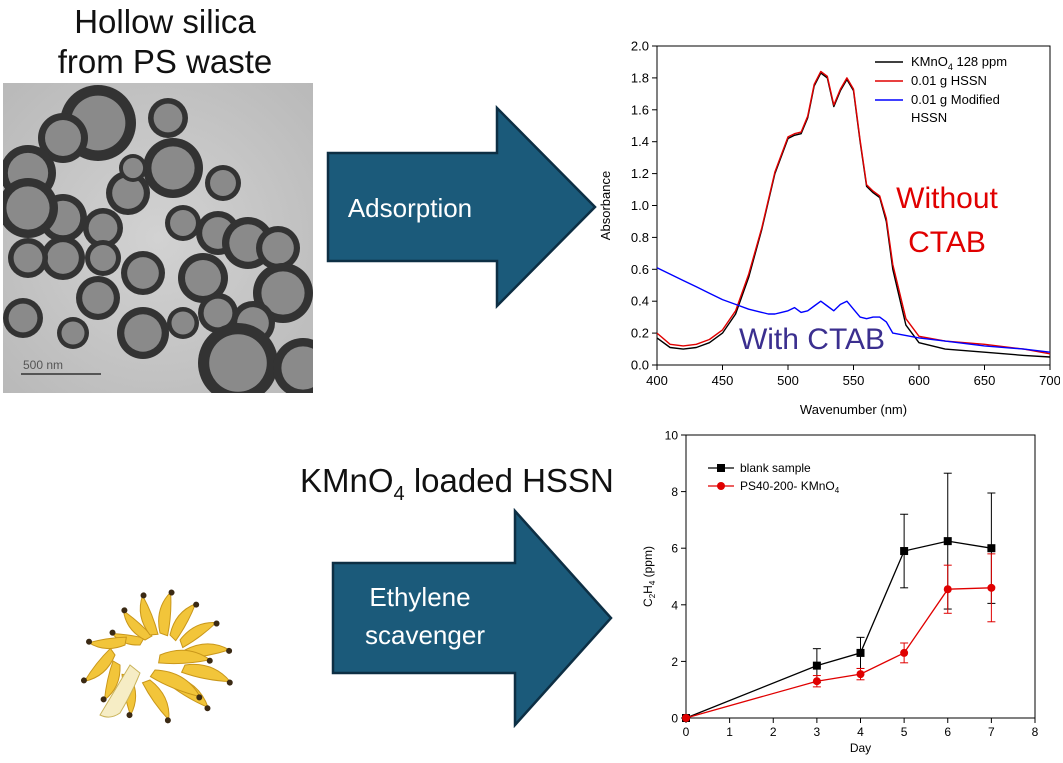 This screenshot has width=1063, height=763. I want to click on hollow-silica-title: Hollow silica from PS waste, so click(165, 42).